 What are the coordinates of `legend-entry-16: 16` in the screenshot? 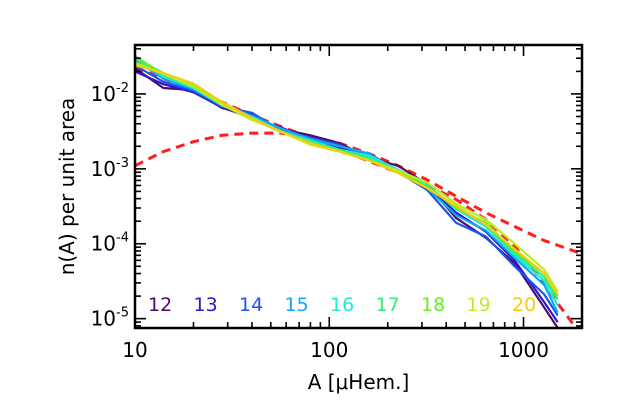 It's located at (342, 305).